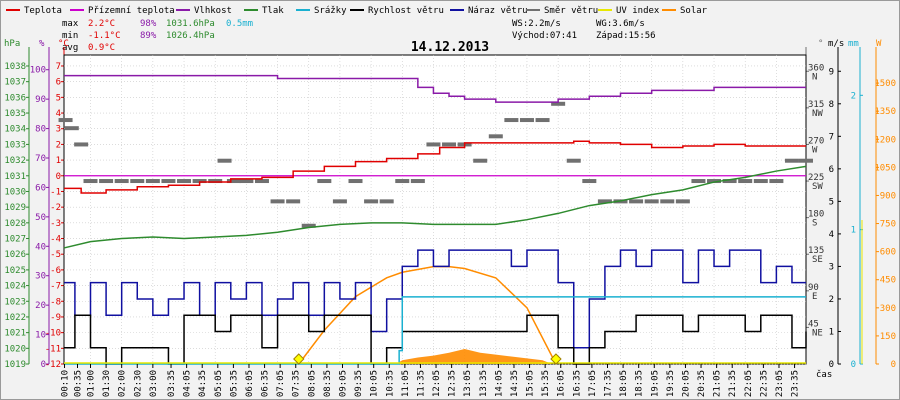 The width and height of the screenshot is (900, 400). I want to click on time-tick-label: 02:30, so click(138, 383).